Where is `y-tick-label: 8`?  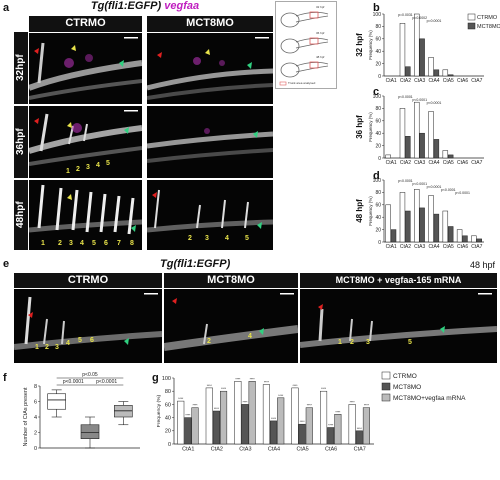 y-tick-label: 8 is located at coordinates (35, 387).